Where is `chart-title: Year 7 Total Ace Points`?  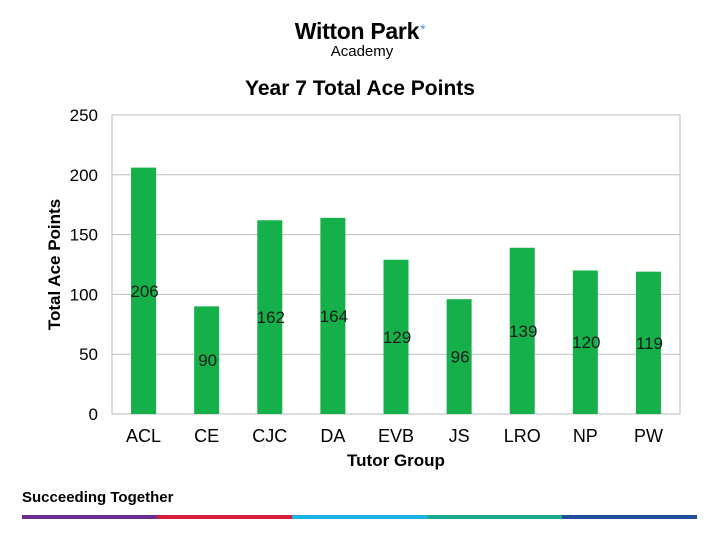 chart-title: Year 7 Total Ace Points is located at coordinates (360, 88).